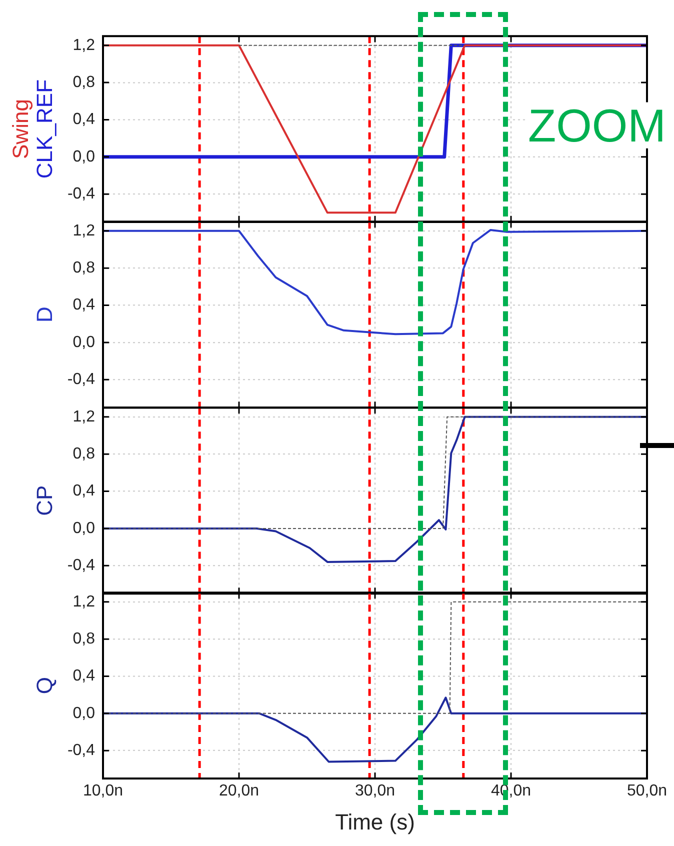 The image size is (674, 846). What do you see at coordinates (103, 791) in the screenshot?
I see `x-tick-label: 10,0n` at bounding box center [103, 791].